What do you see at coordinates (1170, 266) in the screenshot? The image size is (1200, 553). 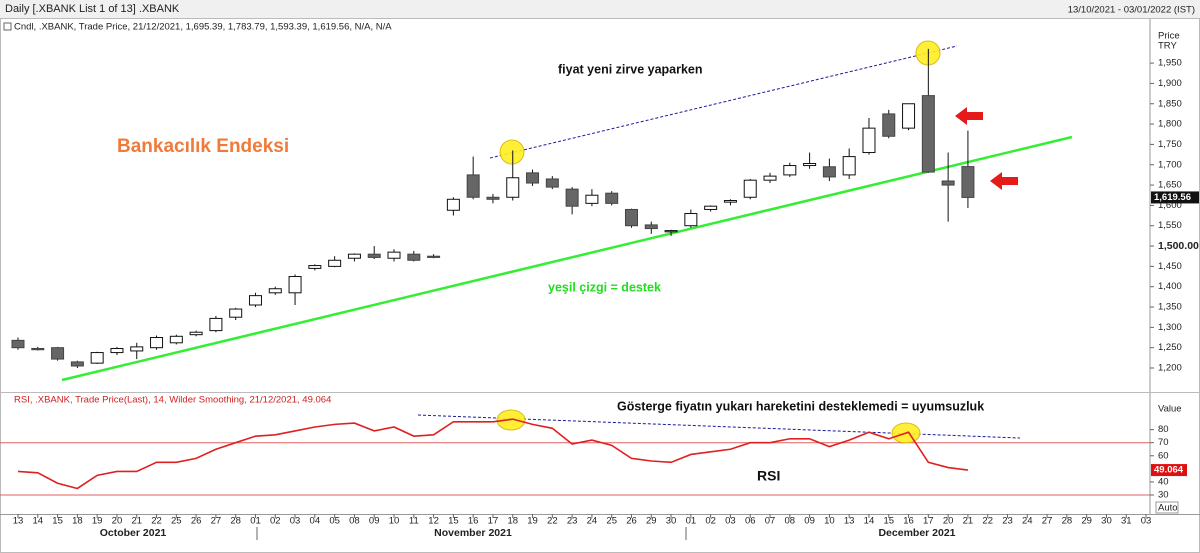 I see `y-tick-label: 1,450` at bounding box center [1170, 266].